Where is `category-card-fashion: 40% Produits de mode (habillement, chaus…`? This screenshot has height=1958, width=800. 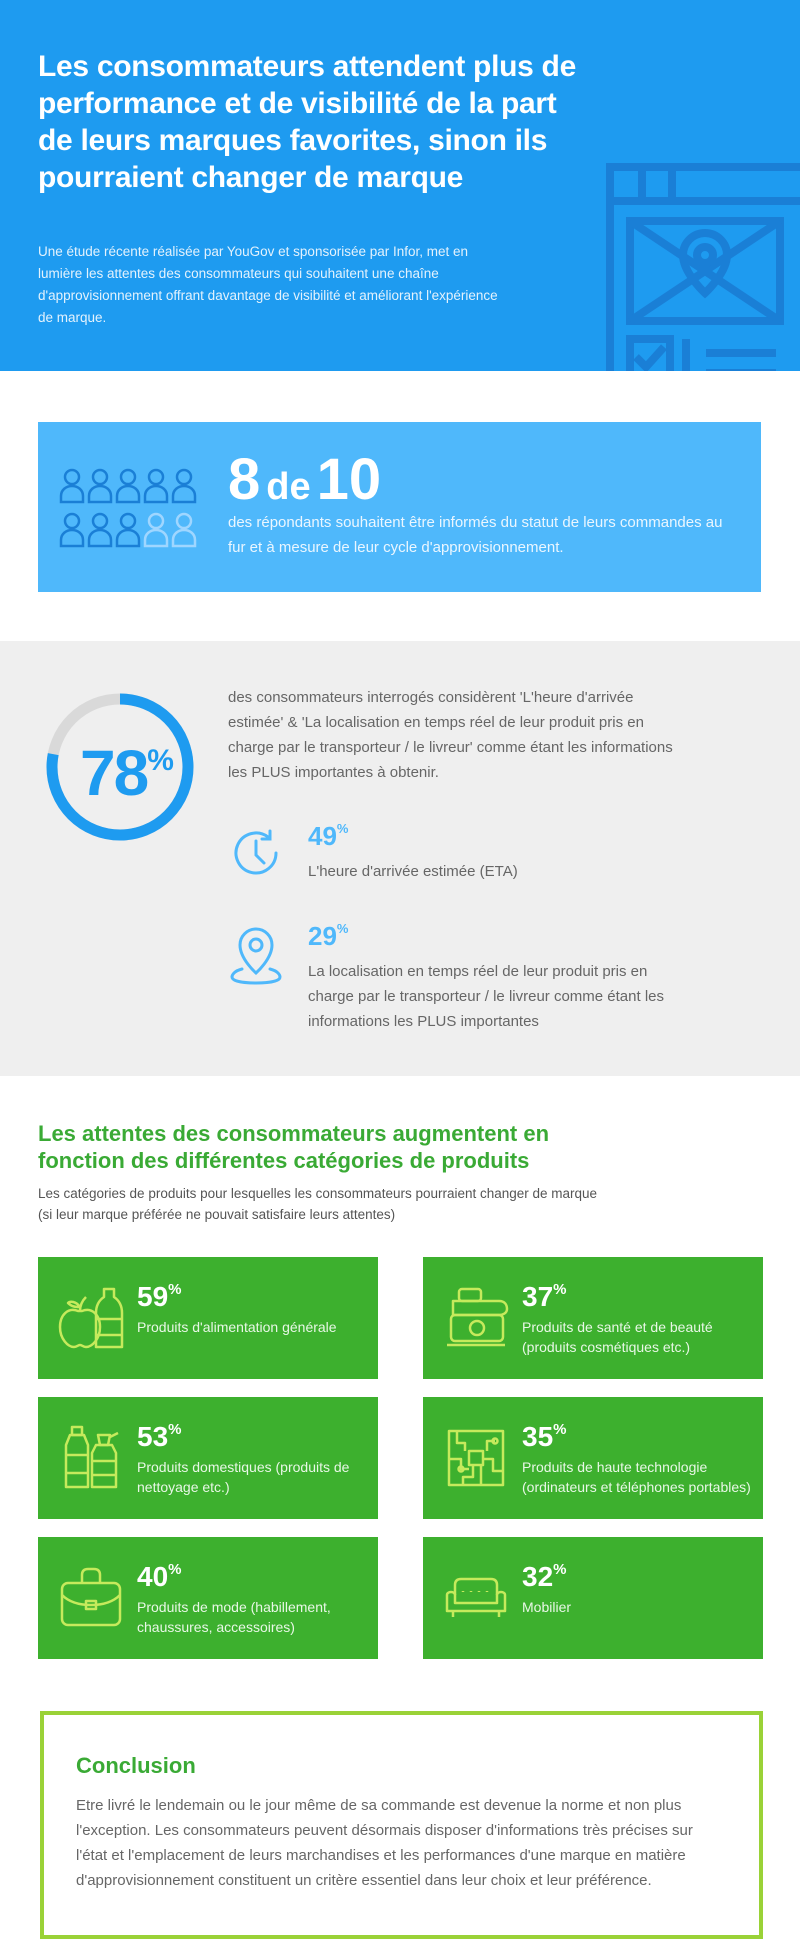
category-card-fashion: 40% Produits de mode (habillement, chaus… is located at coordinates (208, 1598).